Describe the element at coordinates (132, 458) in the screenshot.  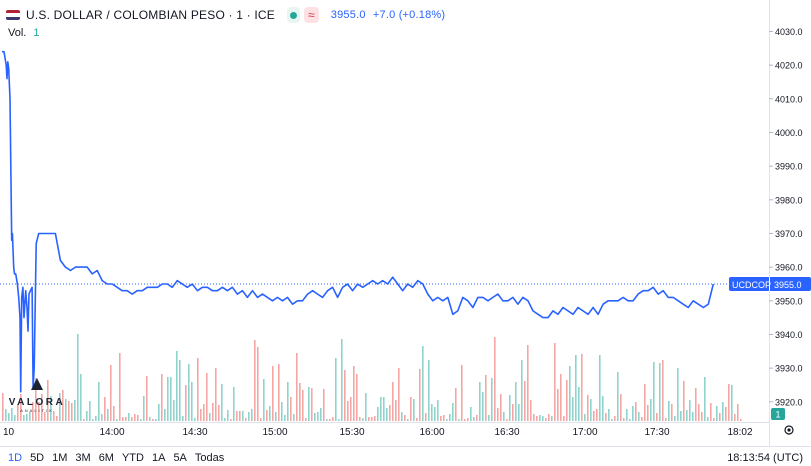
I see `range-button-ytd: YTD` at that location.